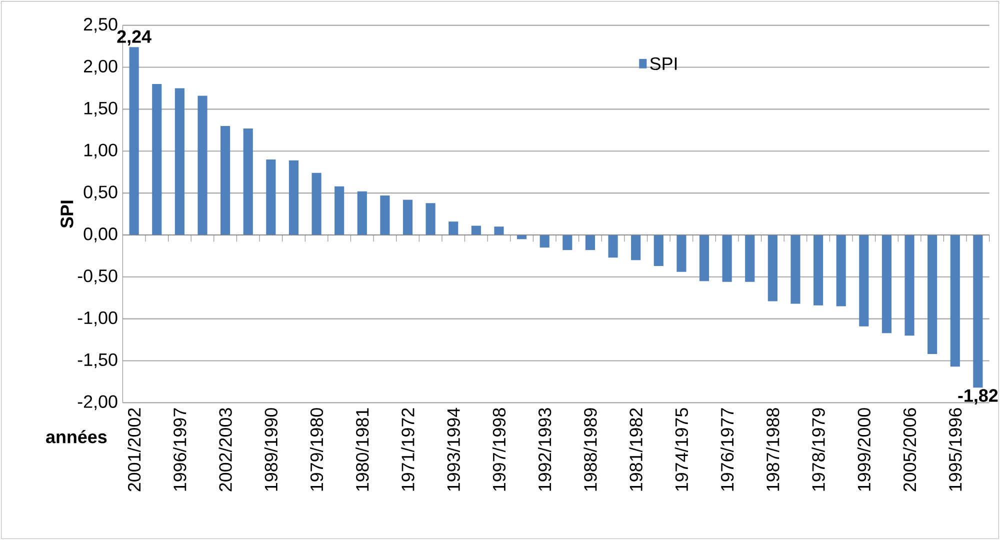  I want to click on x-axis-title: années, so click(76, 437).